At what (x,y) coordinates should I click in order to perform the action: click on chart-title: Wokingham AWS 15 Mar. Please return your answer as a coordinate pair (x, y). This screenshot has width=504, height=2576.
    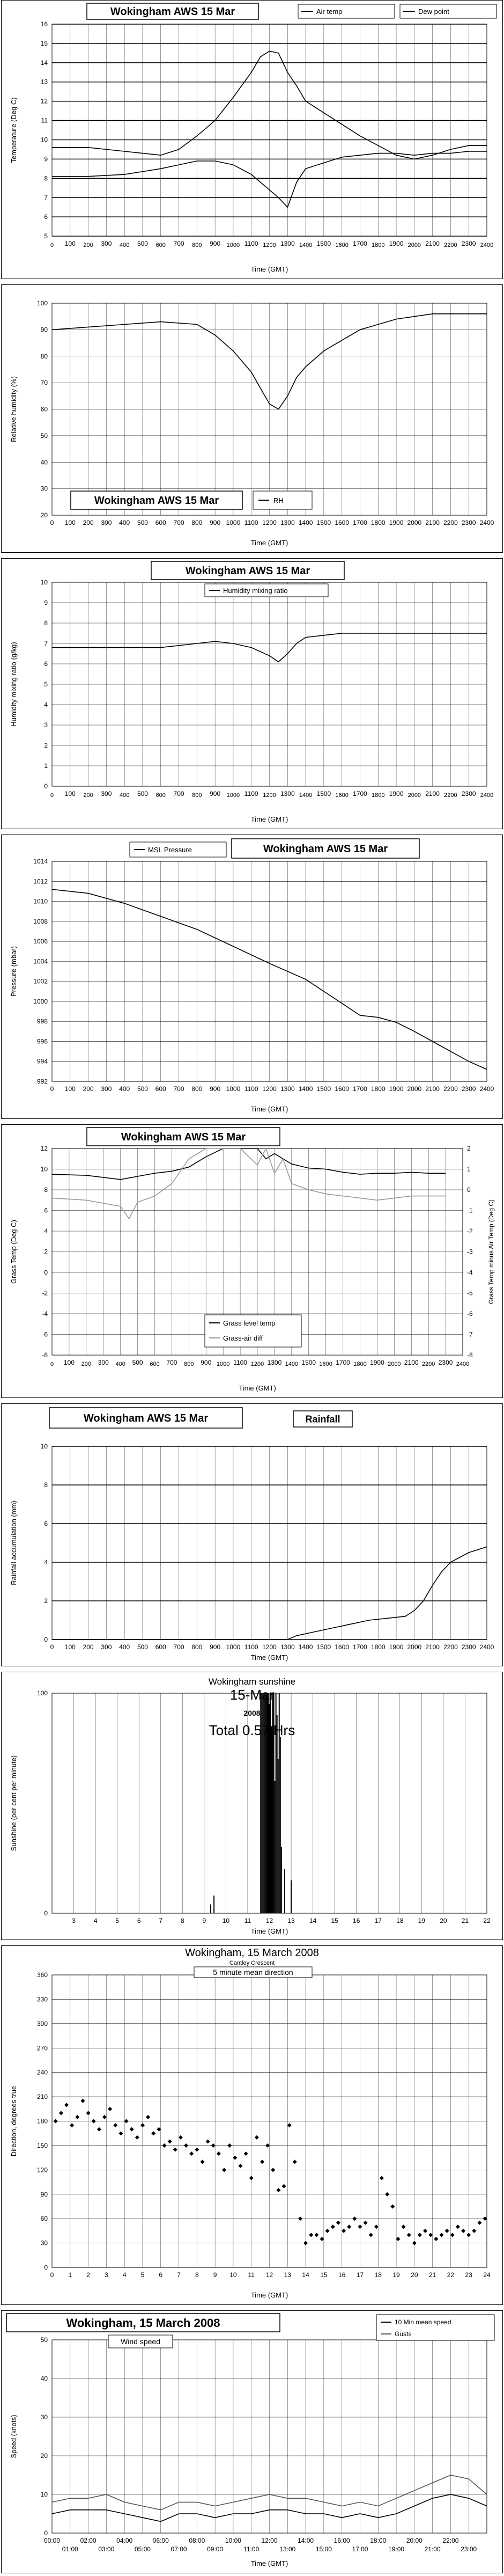
    Looking at the image, I should click on (183, 1137).